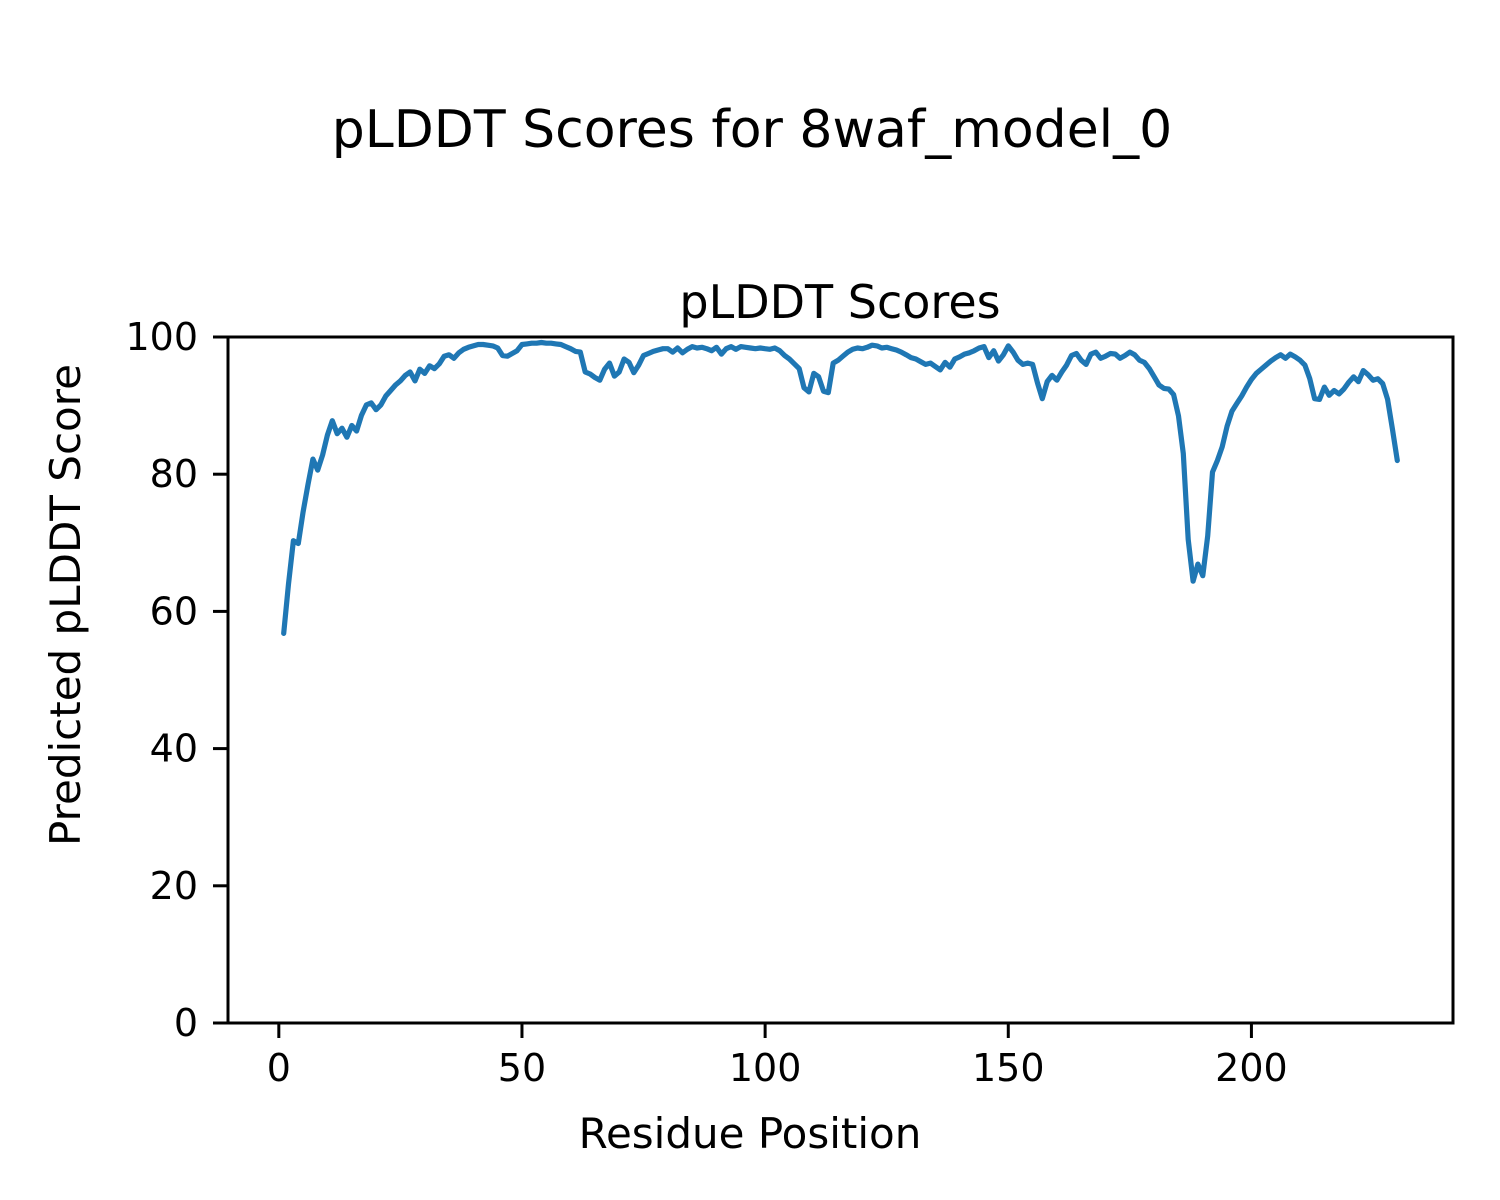 This screenshot has height=1200, width=1500. Describe the element at coordinates (765, 1068) in the screenshot. I see `x-tick-label: 100` at that location.